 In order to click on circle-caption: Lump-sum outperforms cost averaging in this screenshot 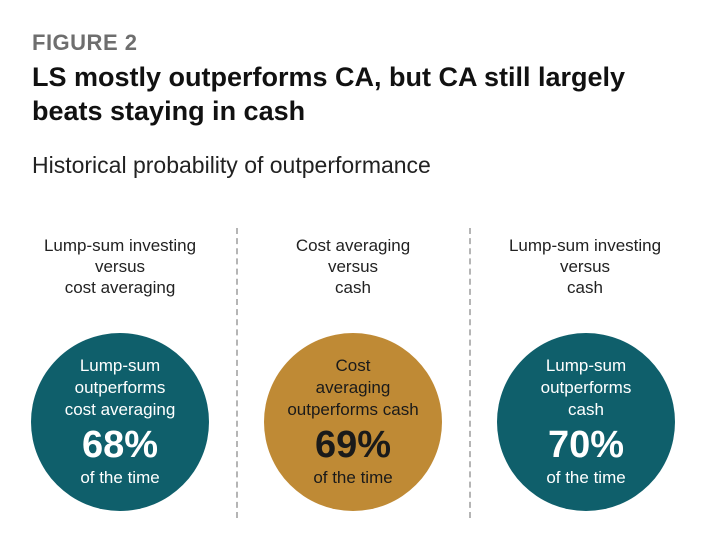, I will do `click(120, 388)`.